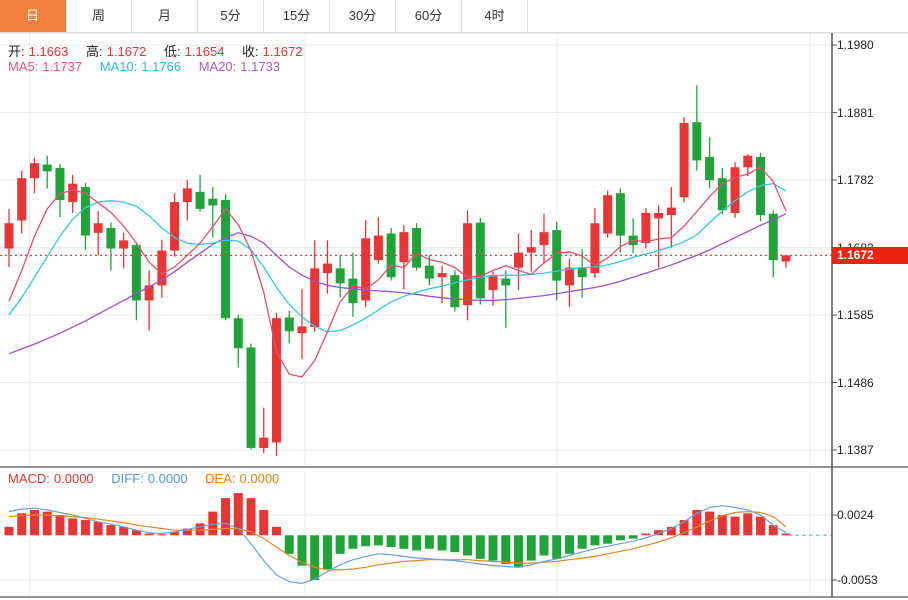  What do you see at coordinates (172, 51) in the screenshot?
I see `low-label: 低:` at bounding box center [172, 51].